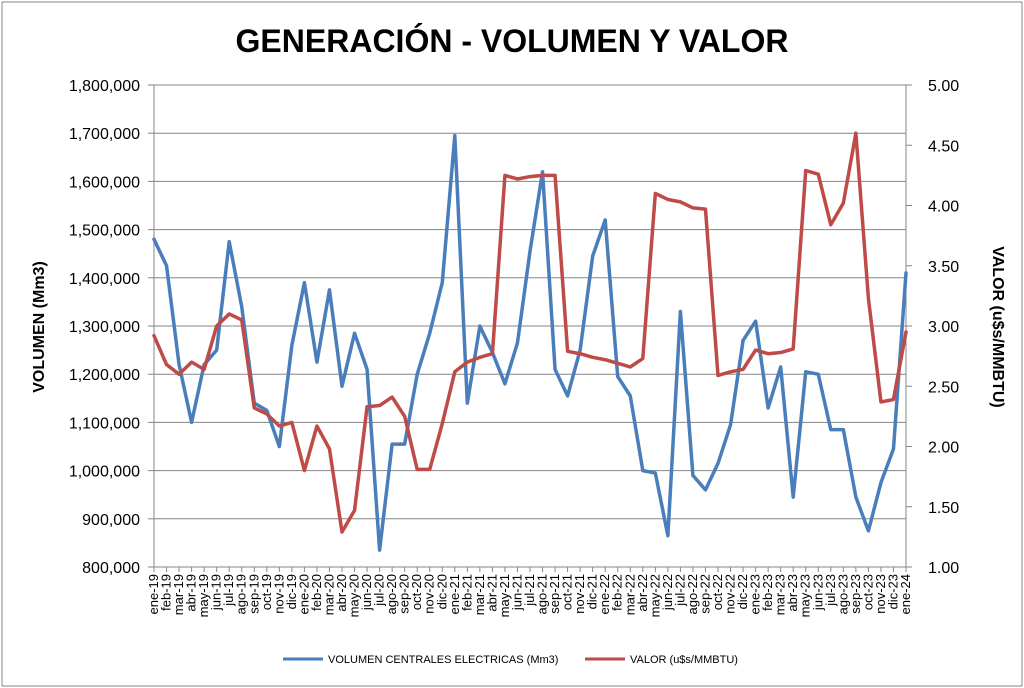  Describe the element at coordinates (943, 508) in the screenshot. I see `y2-tick-label: 1.50` at that location.